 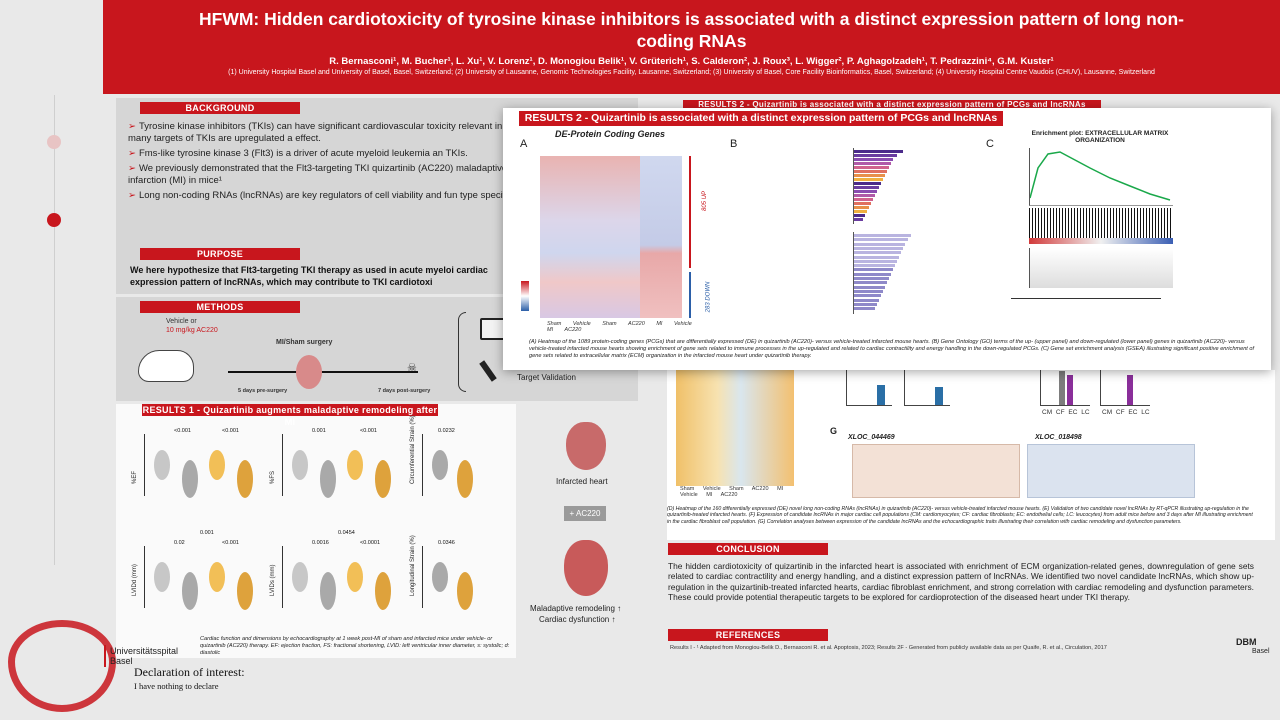 I want to click on pcg-heatmap-right, so click(x=661, y=237).